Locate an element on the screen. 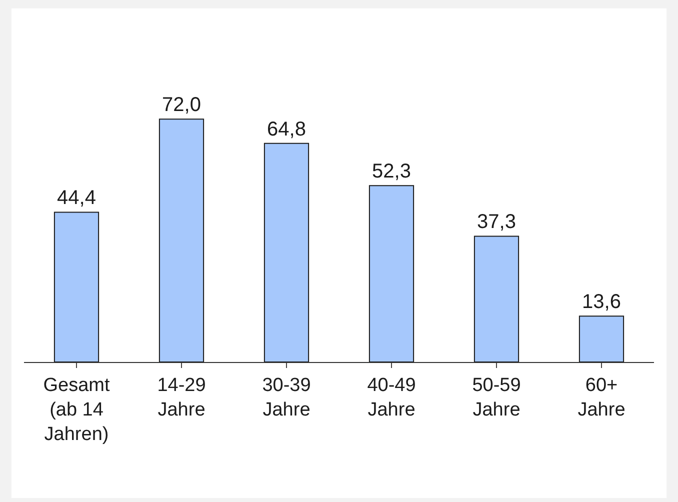 The height and width of the screenshot is (502, 678). x-tick-label: 60+ Jahre is located at coordinates (602, 397).